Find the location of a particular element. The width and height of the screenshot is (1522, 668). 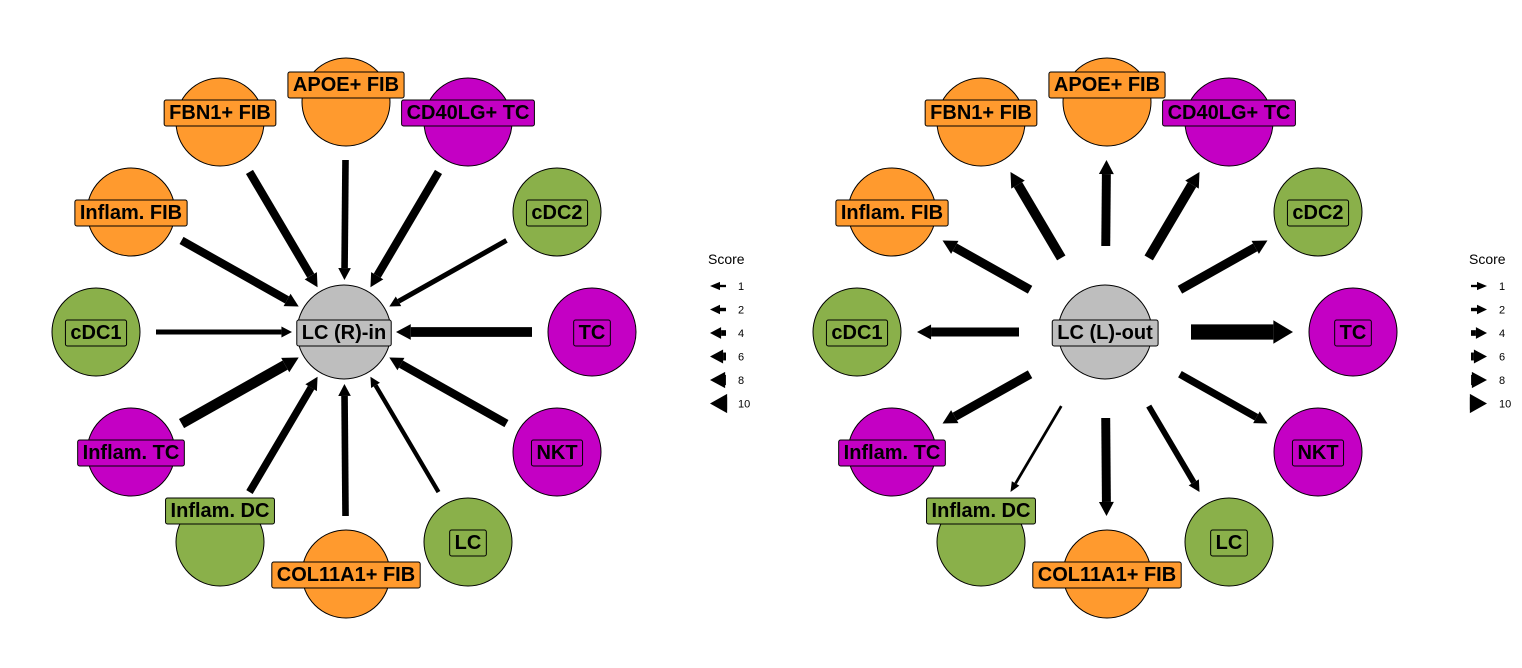

node-col11a1-fib-tag: COL11A1+ FIB is located at coordinates (1107, 575).